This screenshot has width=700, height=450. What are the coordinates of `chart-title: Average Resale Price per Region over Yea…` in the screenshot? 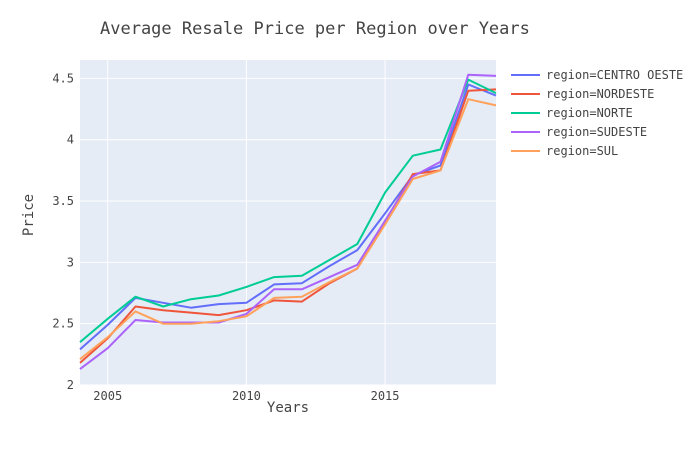 It's located at (315, 29).